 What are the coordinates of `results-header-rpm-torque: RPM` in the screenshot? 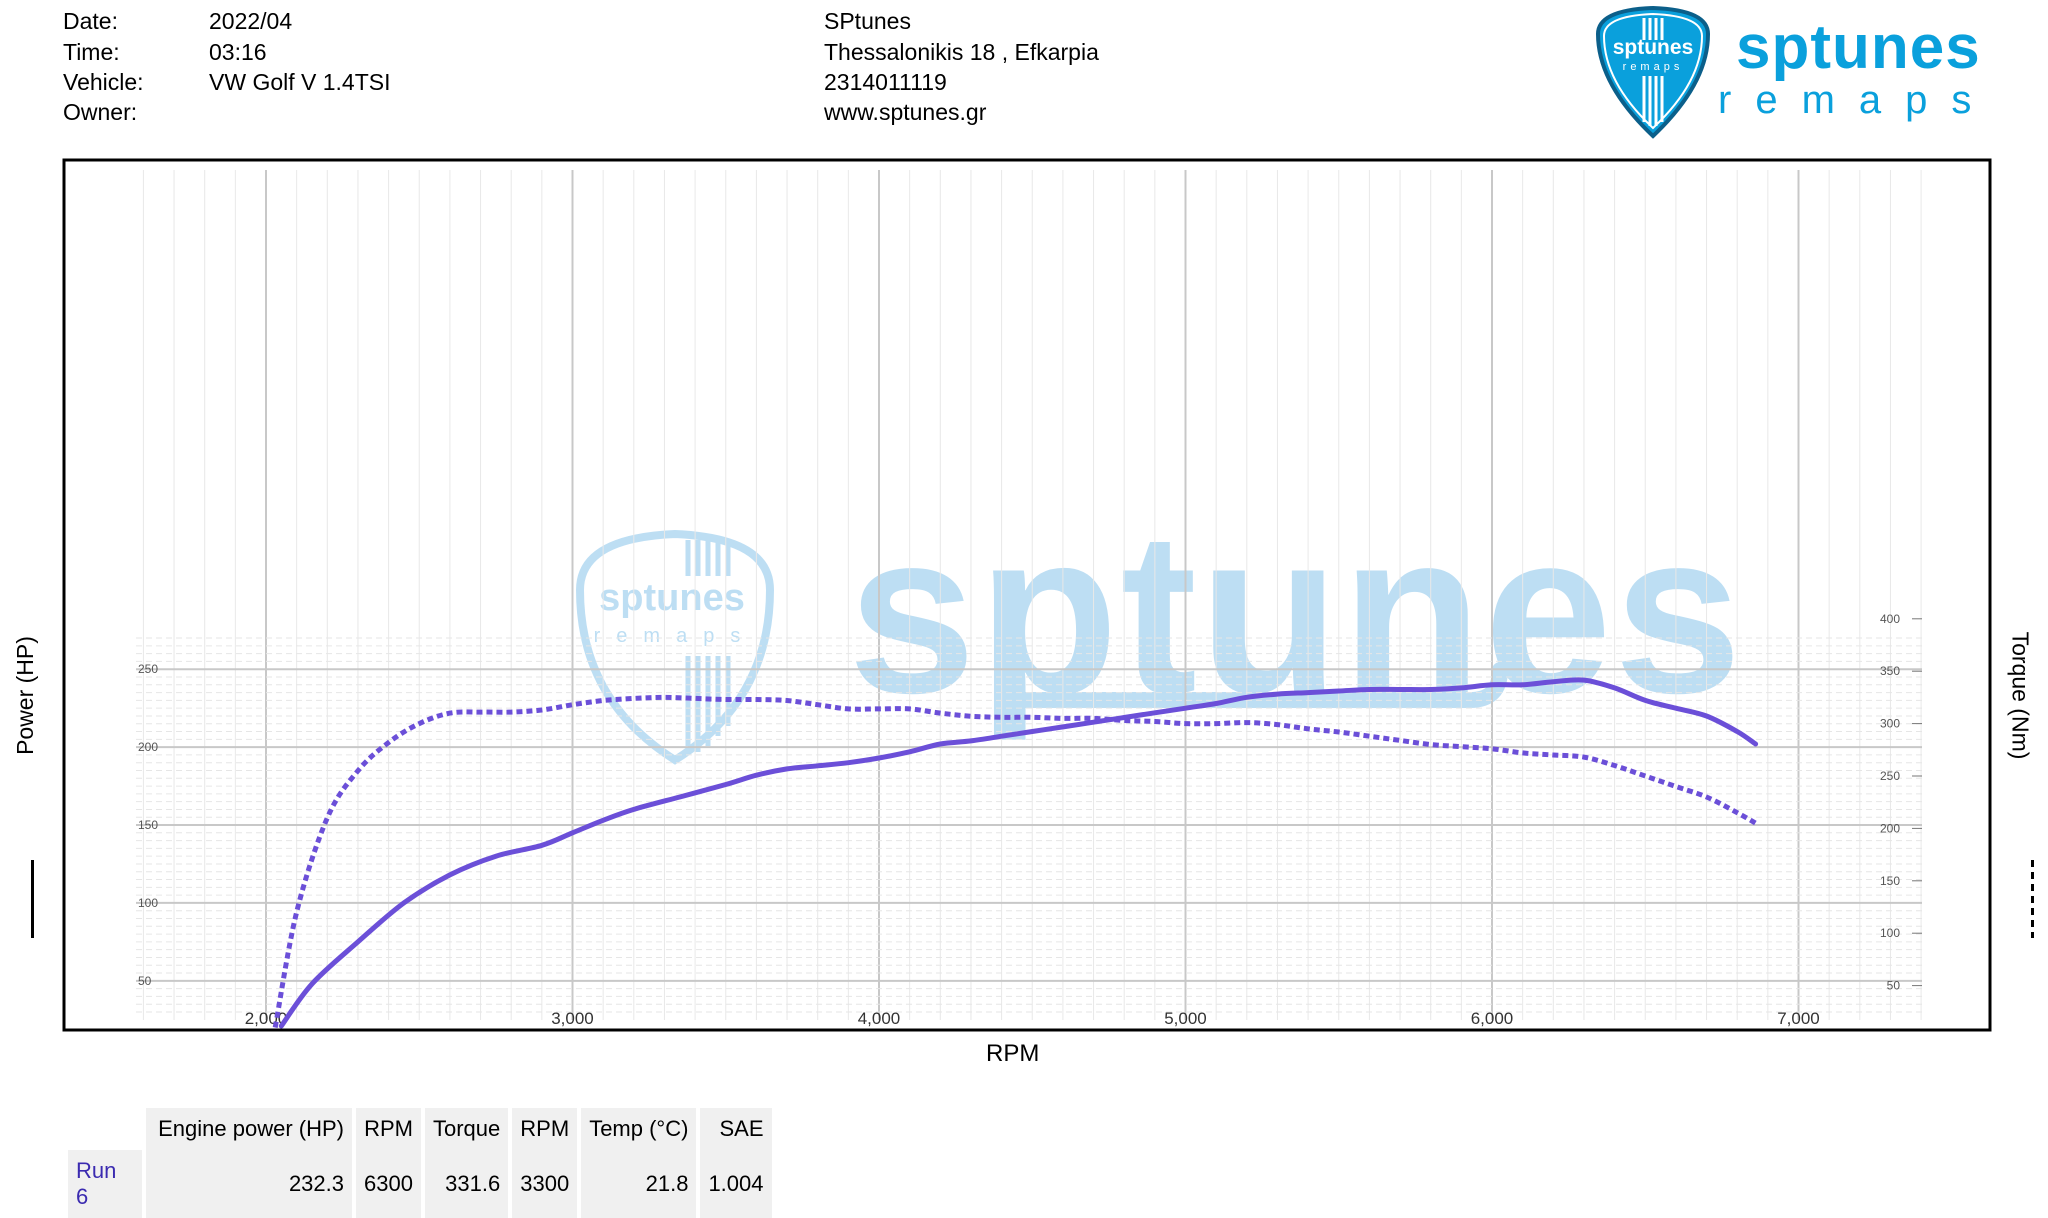 It's located at (545, 1129).